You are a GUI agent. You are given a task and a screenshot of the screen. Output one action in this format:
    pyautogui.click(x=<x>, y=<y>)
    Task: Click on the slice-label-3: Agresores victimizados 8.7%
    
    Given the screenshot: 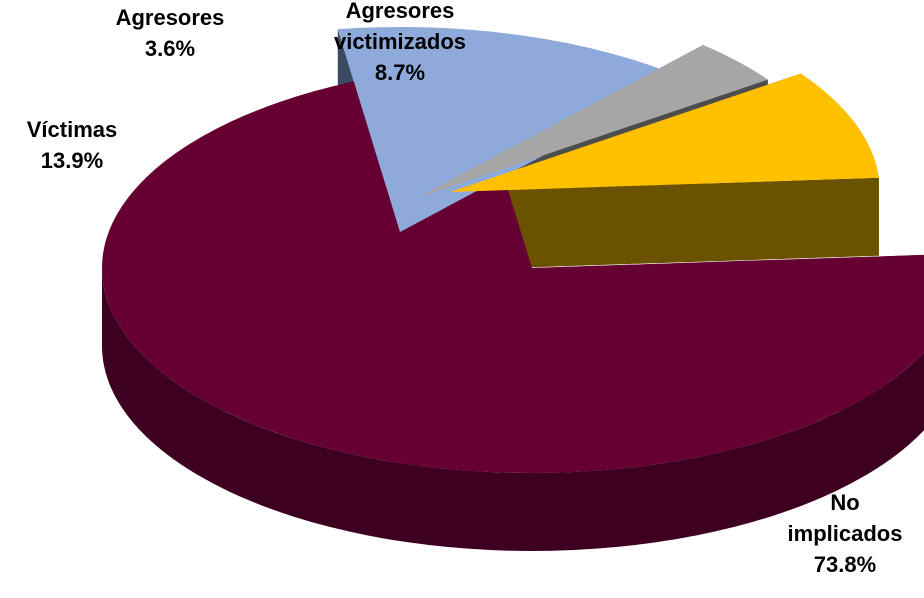 What is the action you would take?
    pyautogui.click(x=400, y=42)
    